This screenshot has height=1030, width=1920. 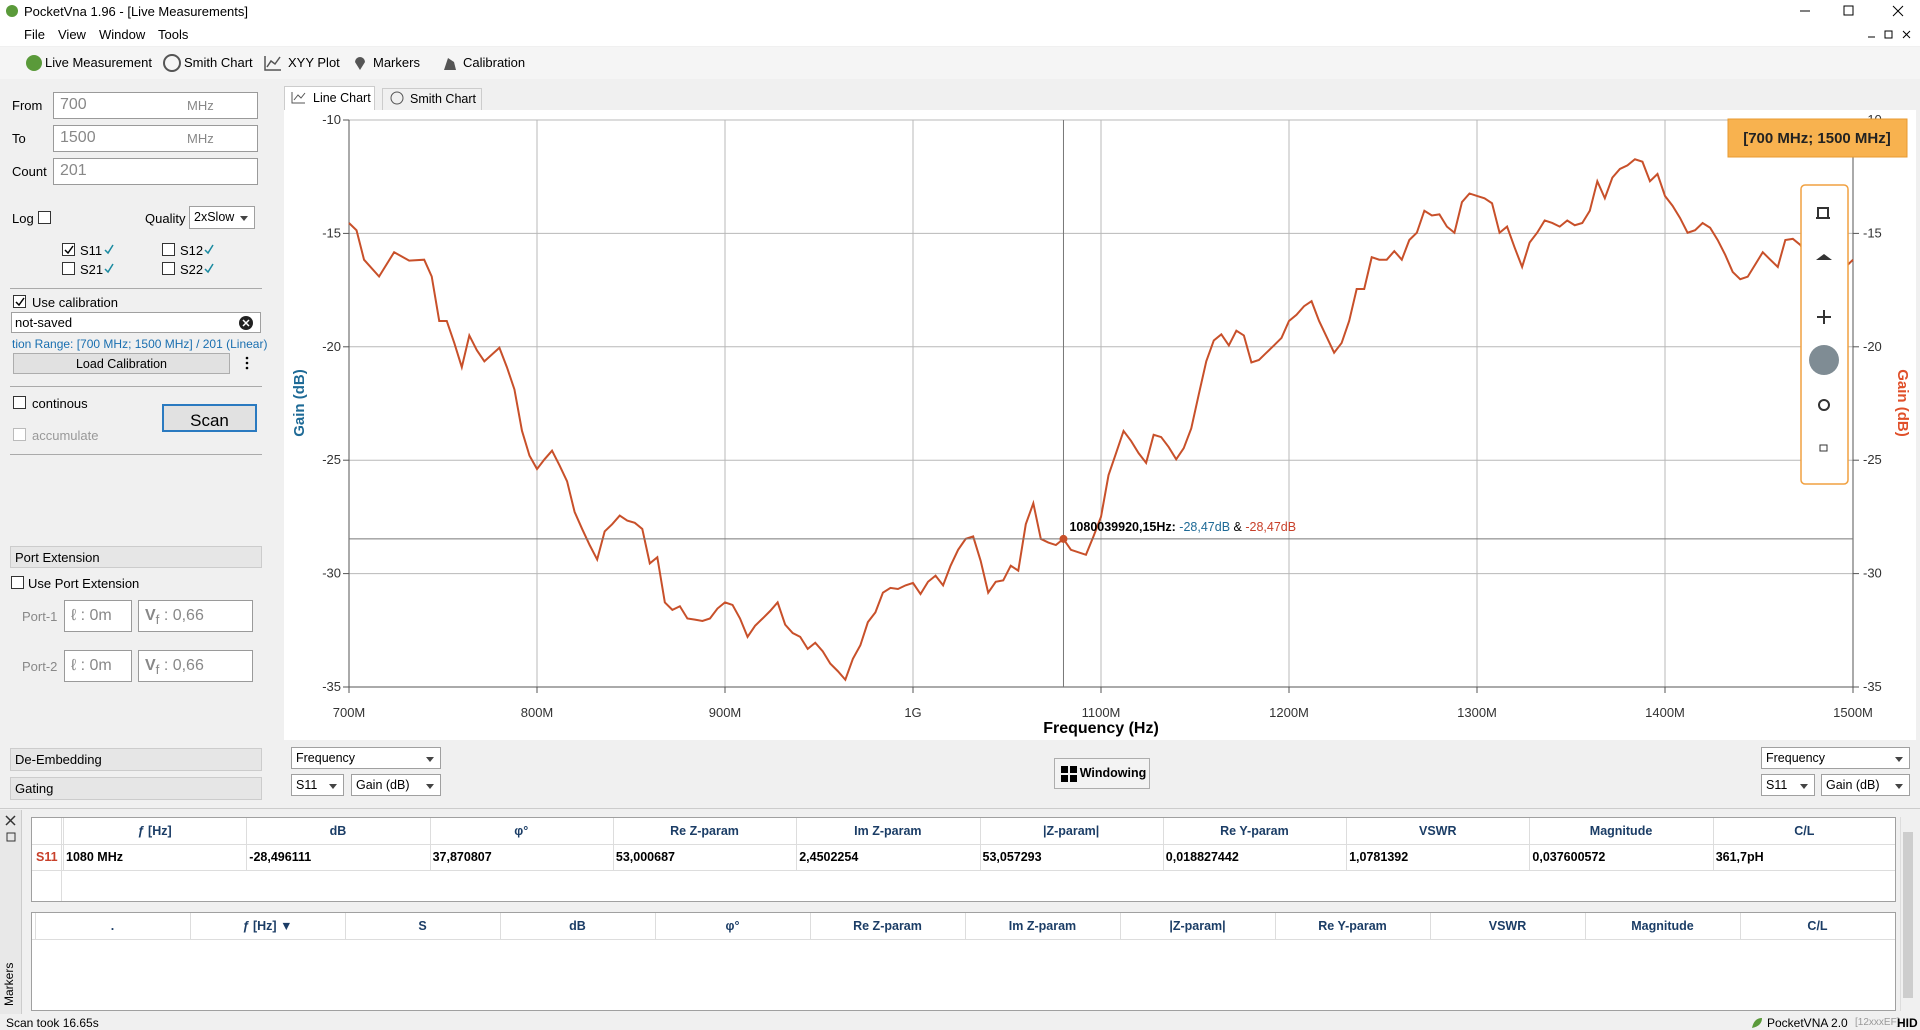 What do you see at coordinates (173, 34) in the screenshot?
I see `menu-item: Tools` at bounding box center [173, 34].